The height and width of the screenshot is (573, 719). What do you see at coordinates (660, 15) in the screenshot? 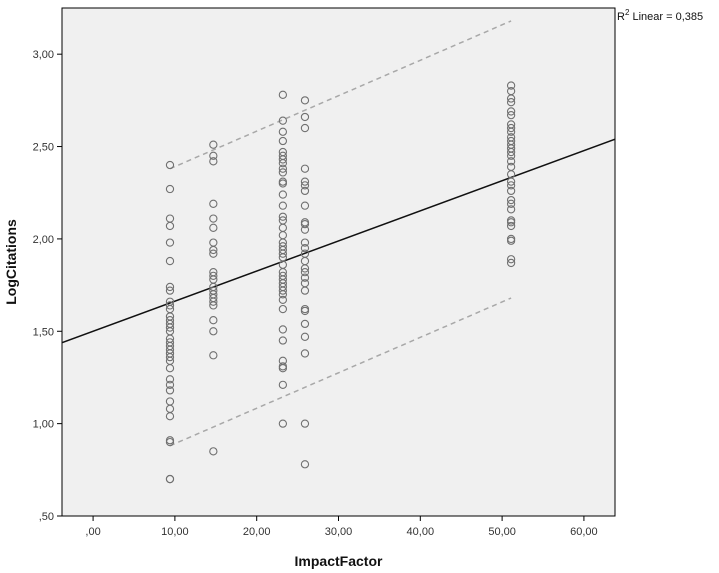
I see `r2-linear-annotation: R2 Linear = 0,385` at bounding box center [660, 15].